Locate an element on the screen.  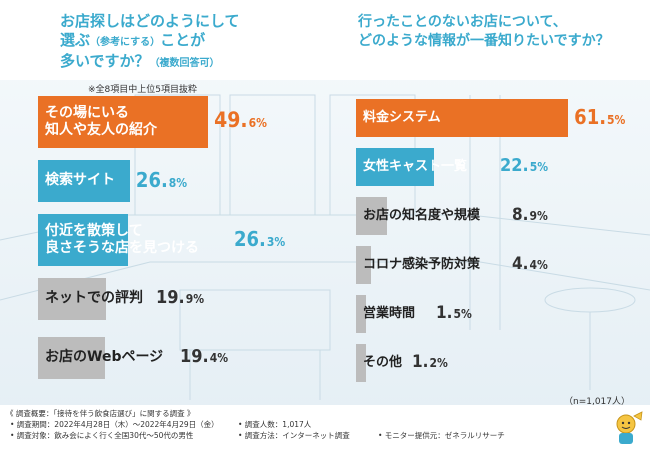
value-main-0-1: 26. is located at coordinates (151, 180).